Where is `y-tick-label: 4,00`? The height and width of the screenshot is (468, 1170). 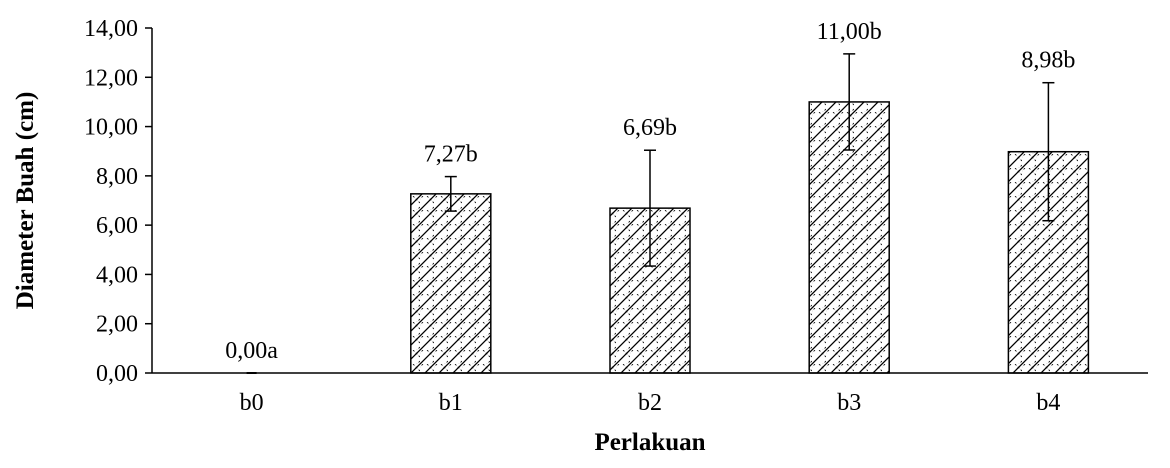
y-tick-label: 4,00 is located at coordinates (117, 275).